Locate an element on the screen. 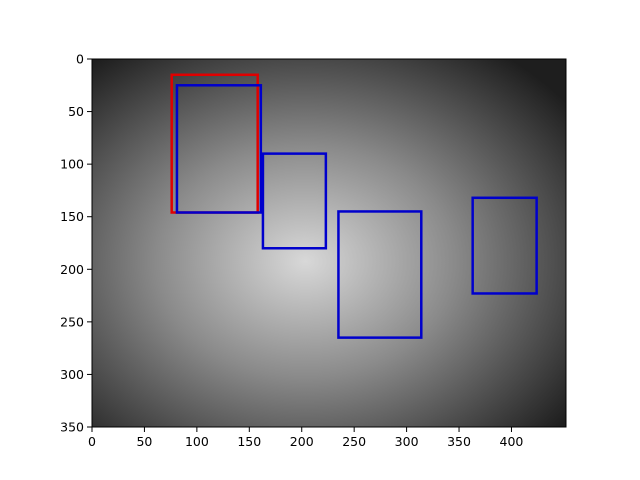 This screenshot has width=640, height=480. x-tick-label: 300 is located at coordinates (407, 441).